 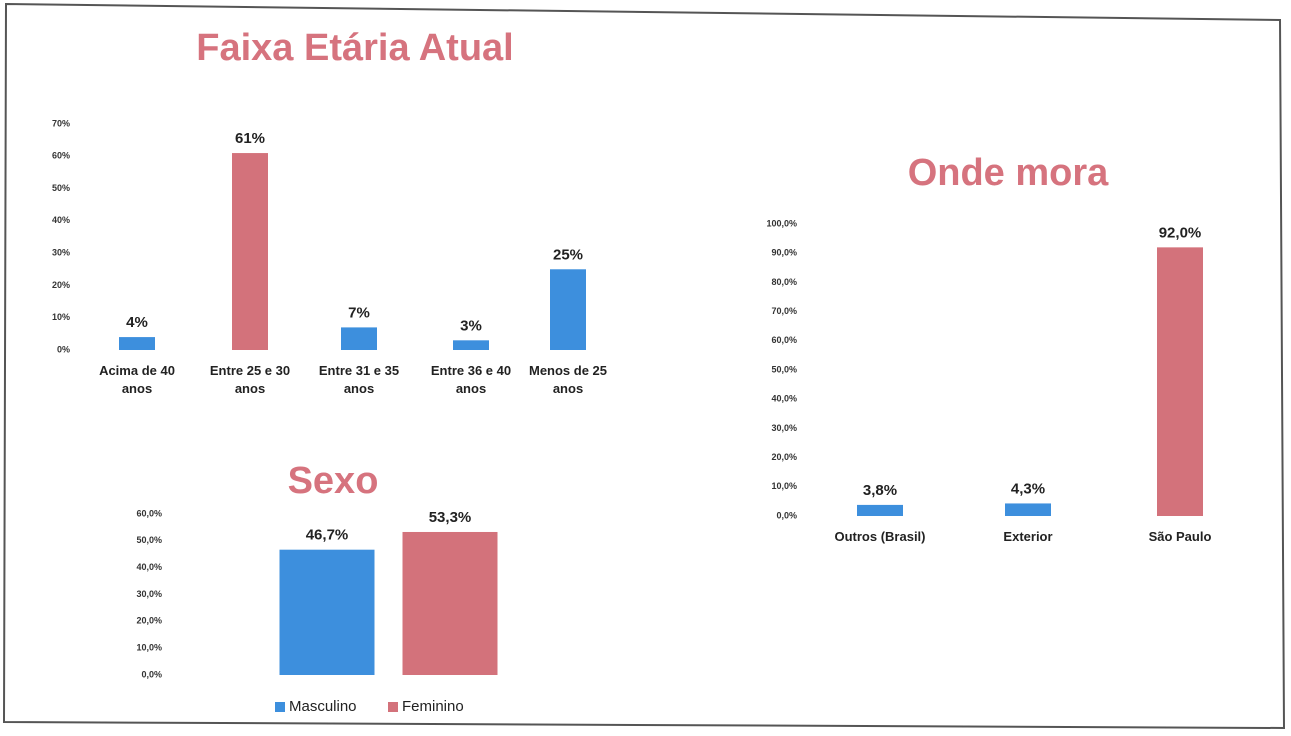 I want to click on y-tick-label: 20%, so click(x=61, y=285).